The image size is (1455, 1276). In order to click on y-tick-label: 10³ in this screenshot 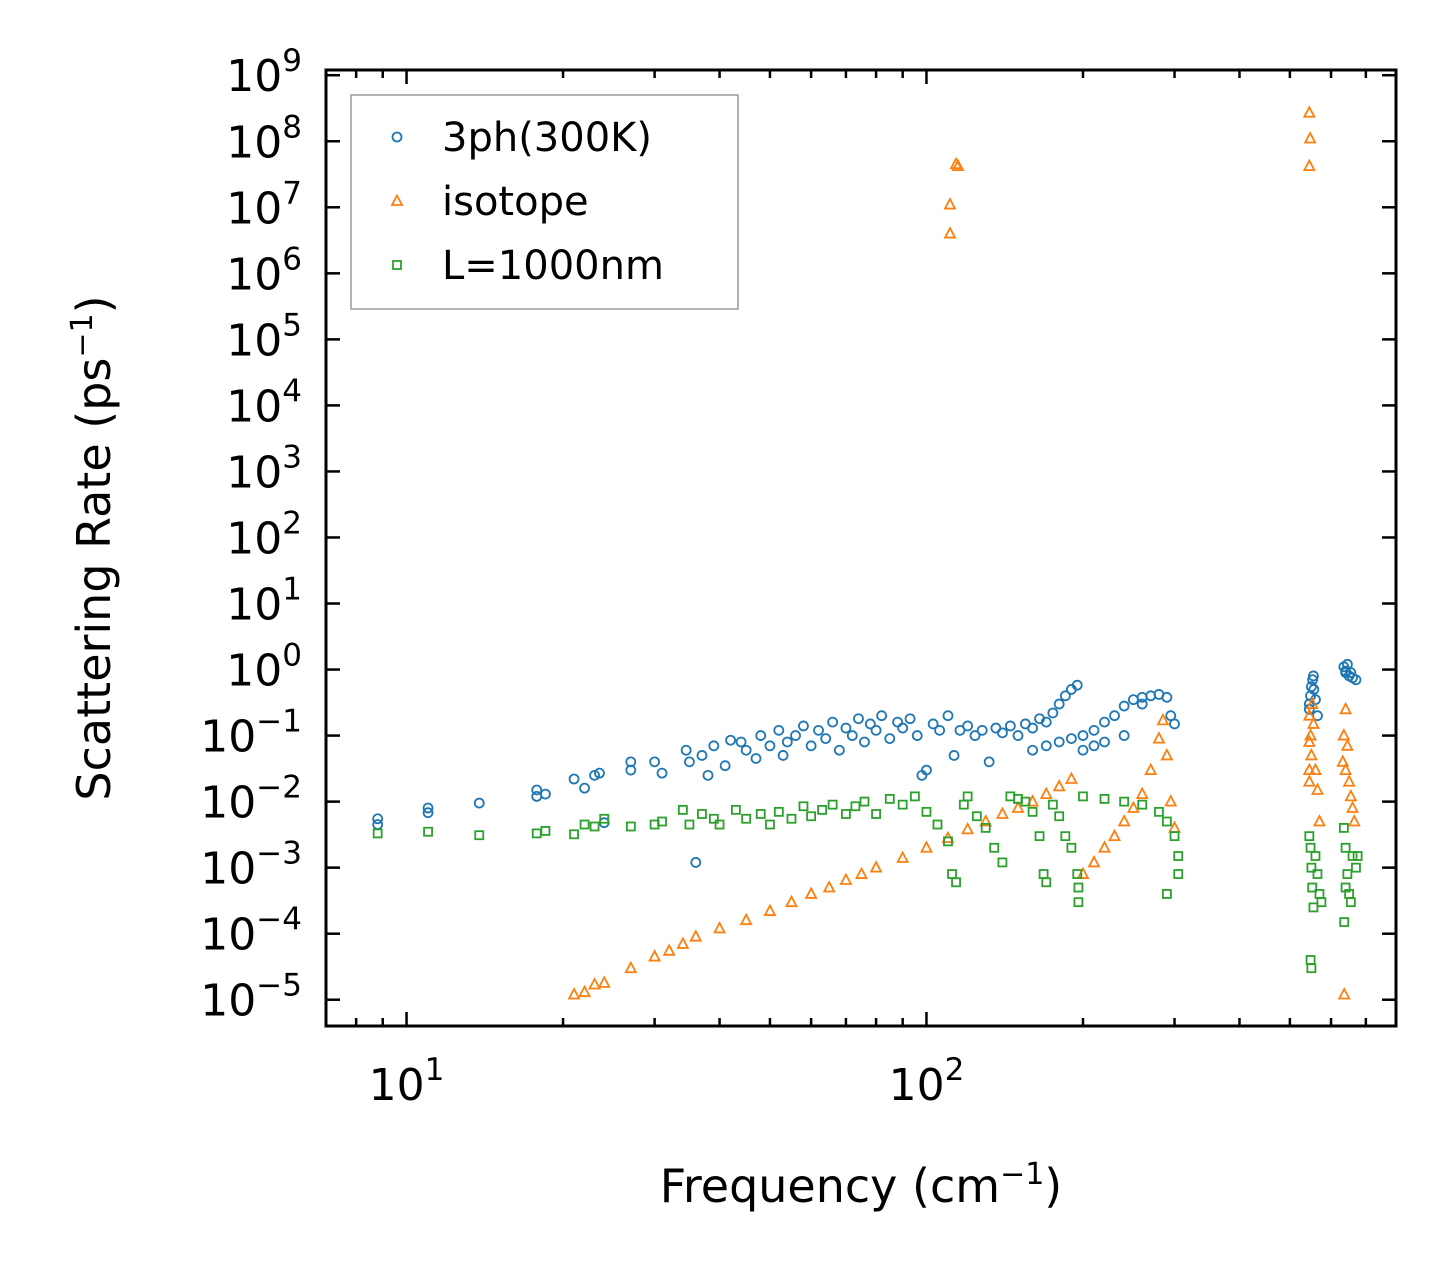, I will do `click(264, 468)`.